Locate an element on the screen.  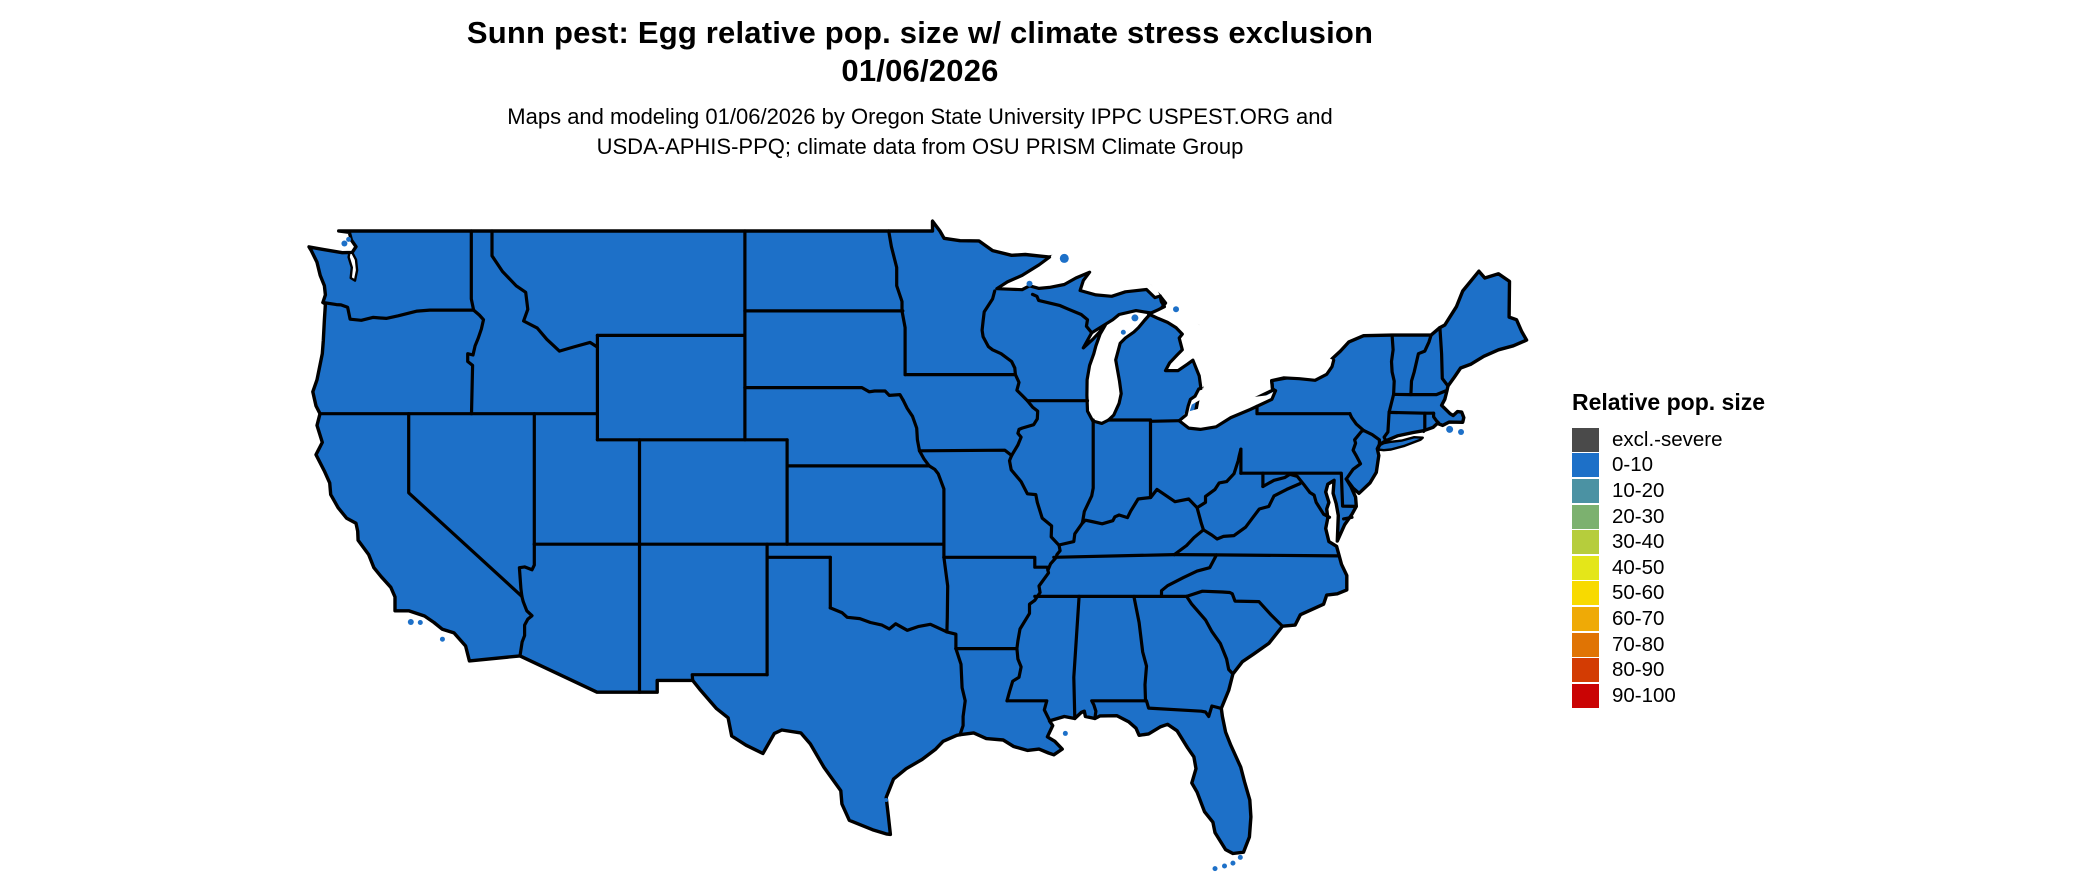
legend-item-label: 80-90 is located at coordinates (1638, 670).